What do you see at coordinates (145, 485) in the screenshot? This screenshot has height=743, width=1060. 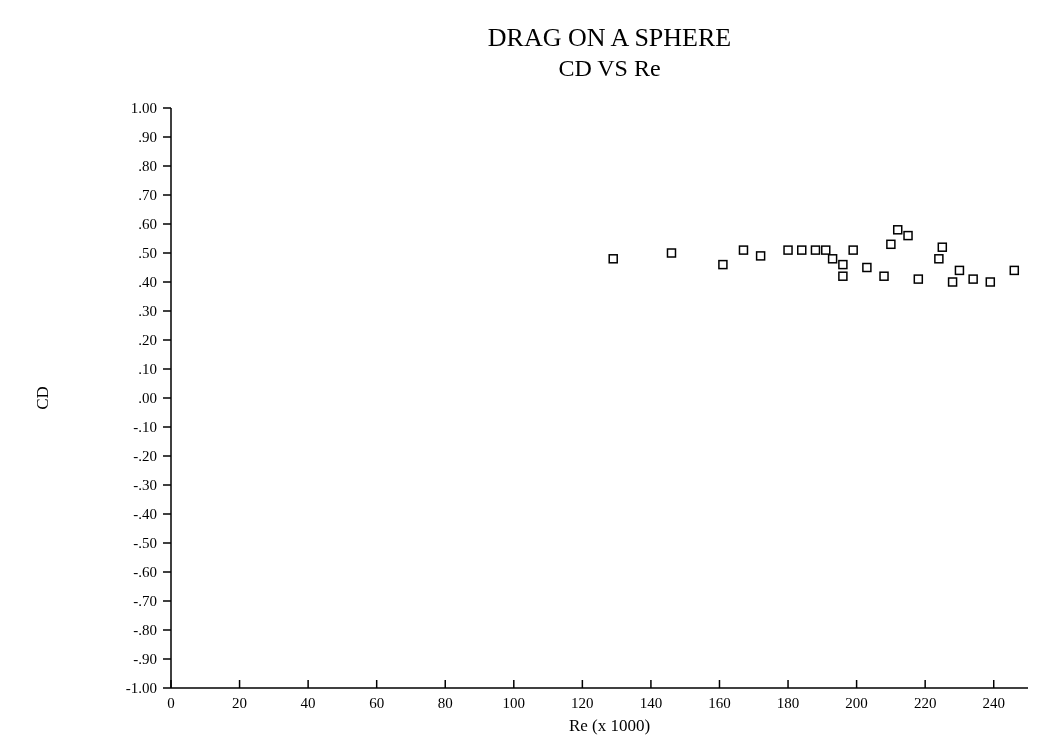 I see `y-tick-label: -.30` at bounding box center [145, 485].